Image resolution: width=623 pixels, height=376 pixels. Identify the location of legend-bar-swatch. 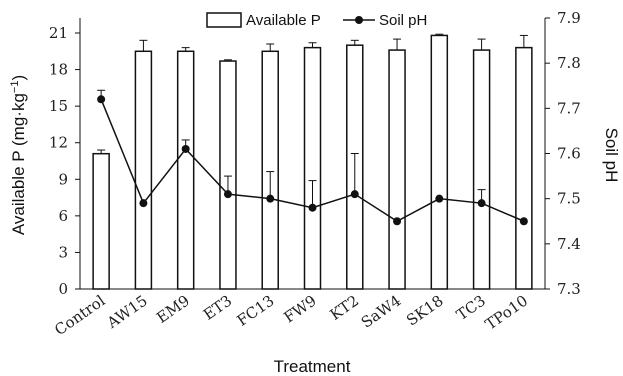
(224, 20).